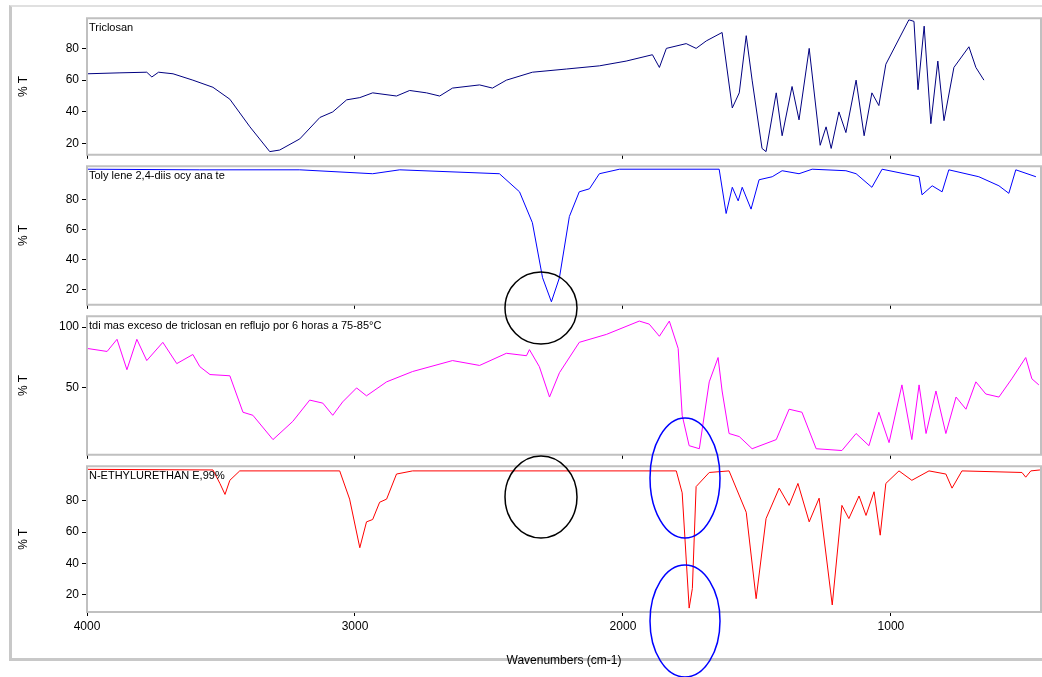  Describe the element at coordinates (891, 625) in the screenshot. I see `x-tick-label: 1000` at that location.